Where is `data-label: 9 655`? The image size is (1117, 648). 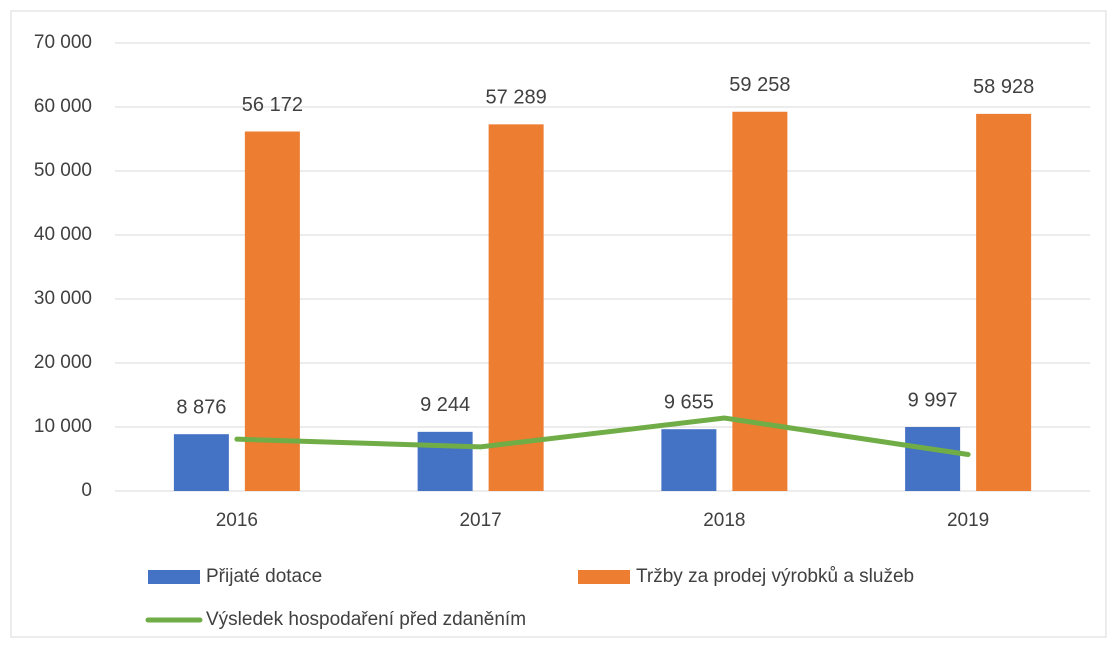
data-label: 9 655 is located at coordinates (689, 402).